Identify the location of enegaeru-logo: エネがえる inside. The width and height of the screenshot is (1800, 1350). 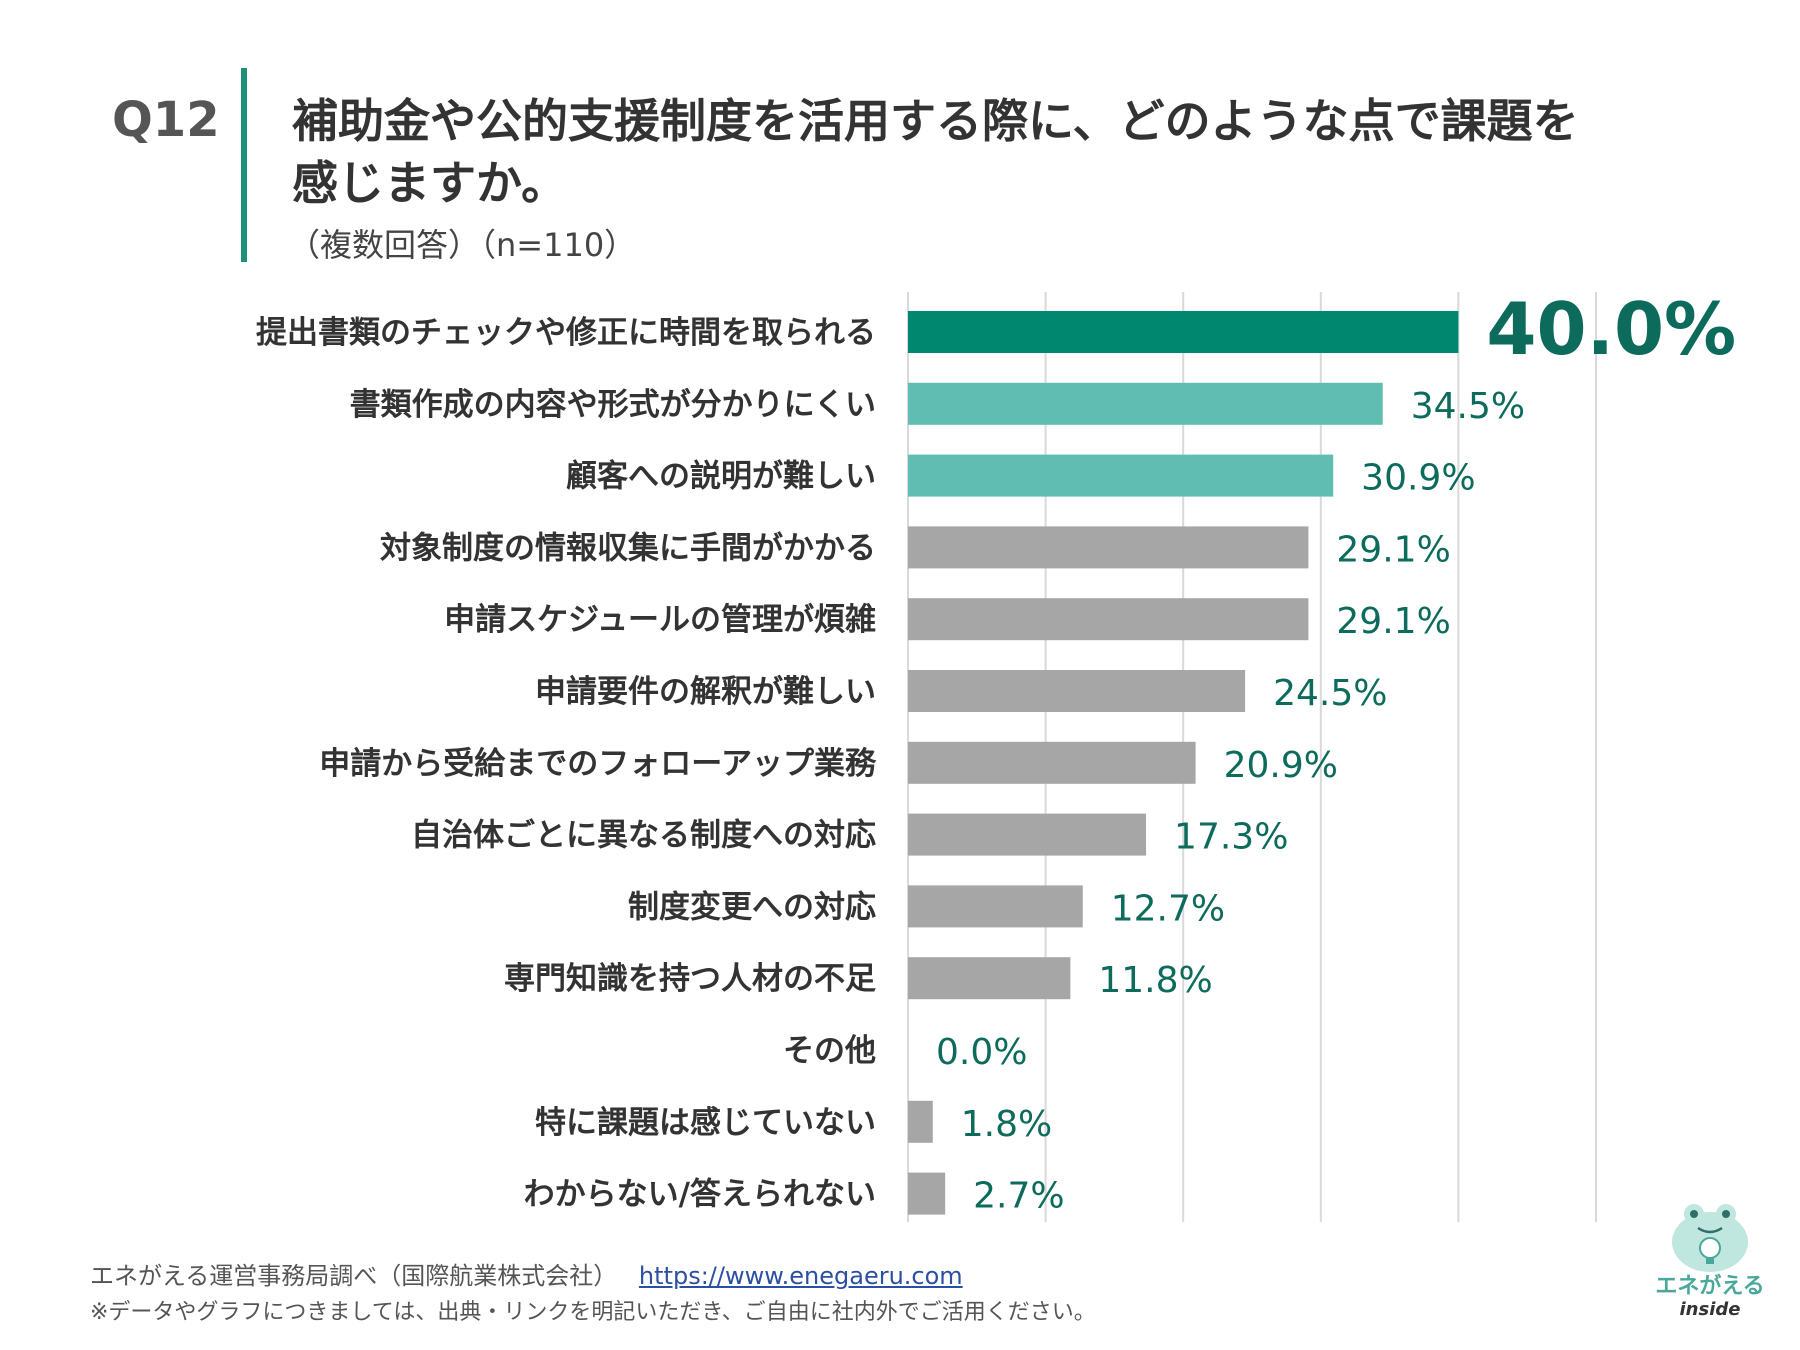
(1710, 1268).